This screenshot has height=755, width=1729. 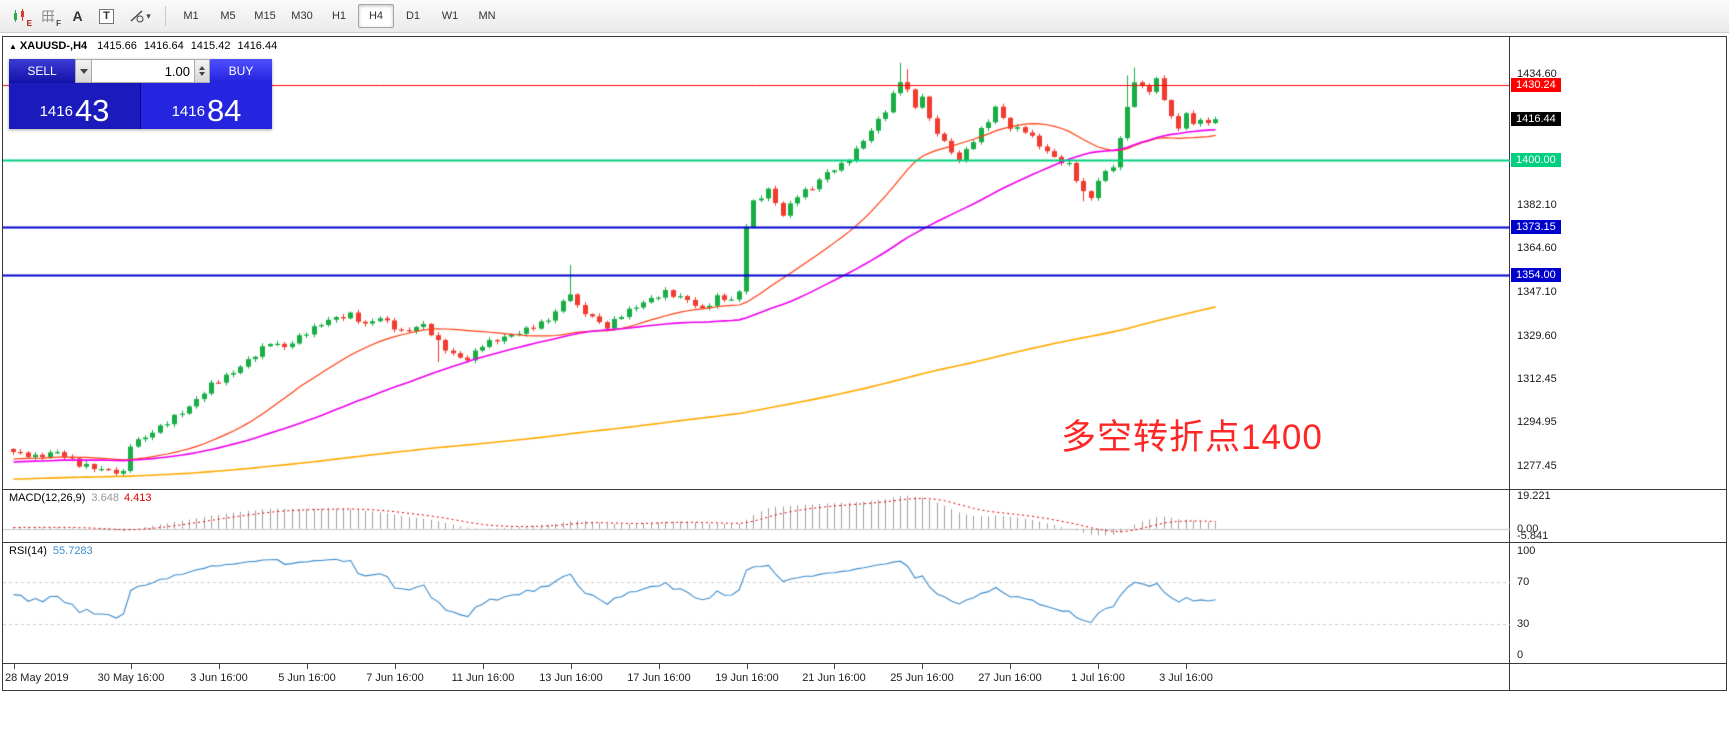 I want to click on macd-tick-label: -5.841, so click(x=1533, y=536).